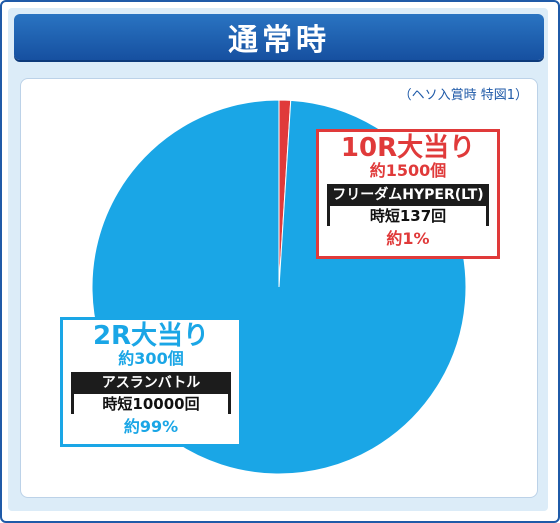 The width and height of the screenshot is (560, 523). I want to click on callout-10r: 10R大当り 約1500個 フリーダムHYPER(LT) 時短137回 約1%, so click(408, 194).